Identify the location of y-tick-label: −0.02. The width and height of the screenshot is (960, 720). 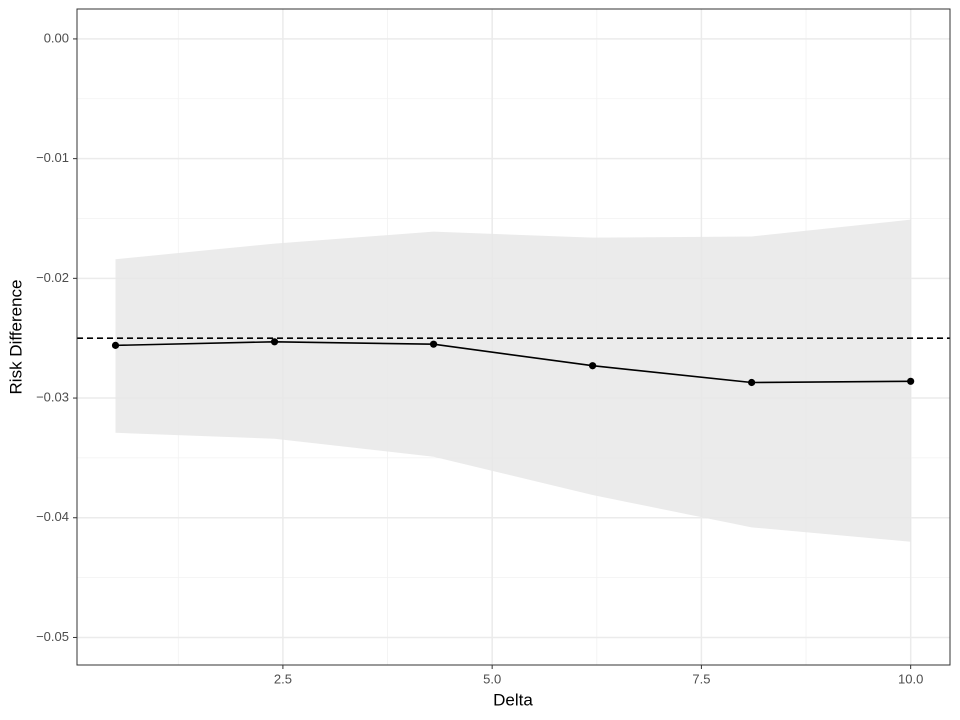
(52, 277).